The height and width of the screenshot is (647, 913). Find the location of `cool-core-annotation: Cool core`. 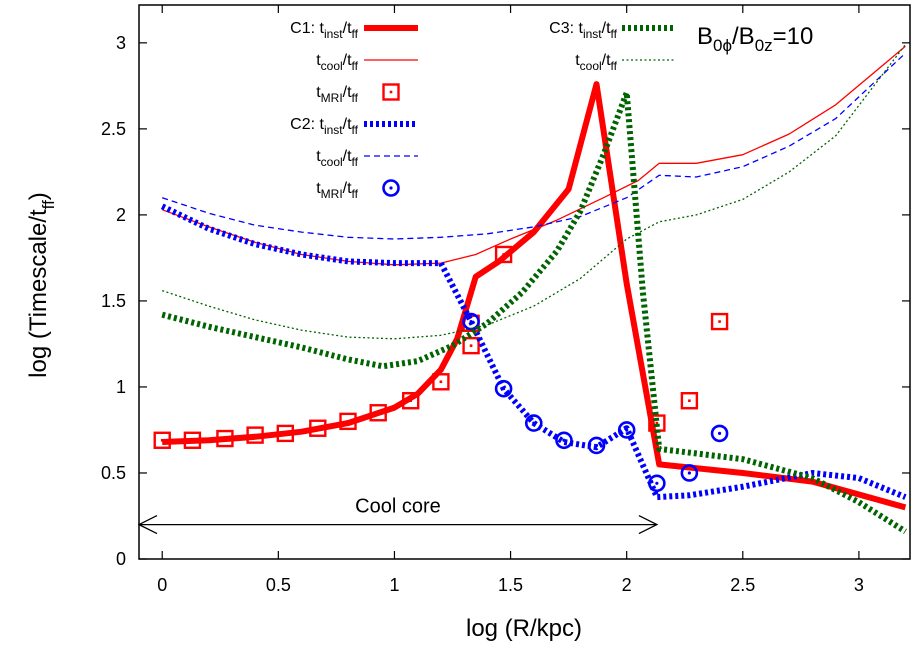

cool-core-annotation: Cool core is located at coordinates (398, 510).